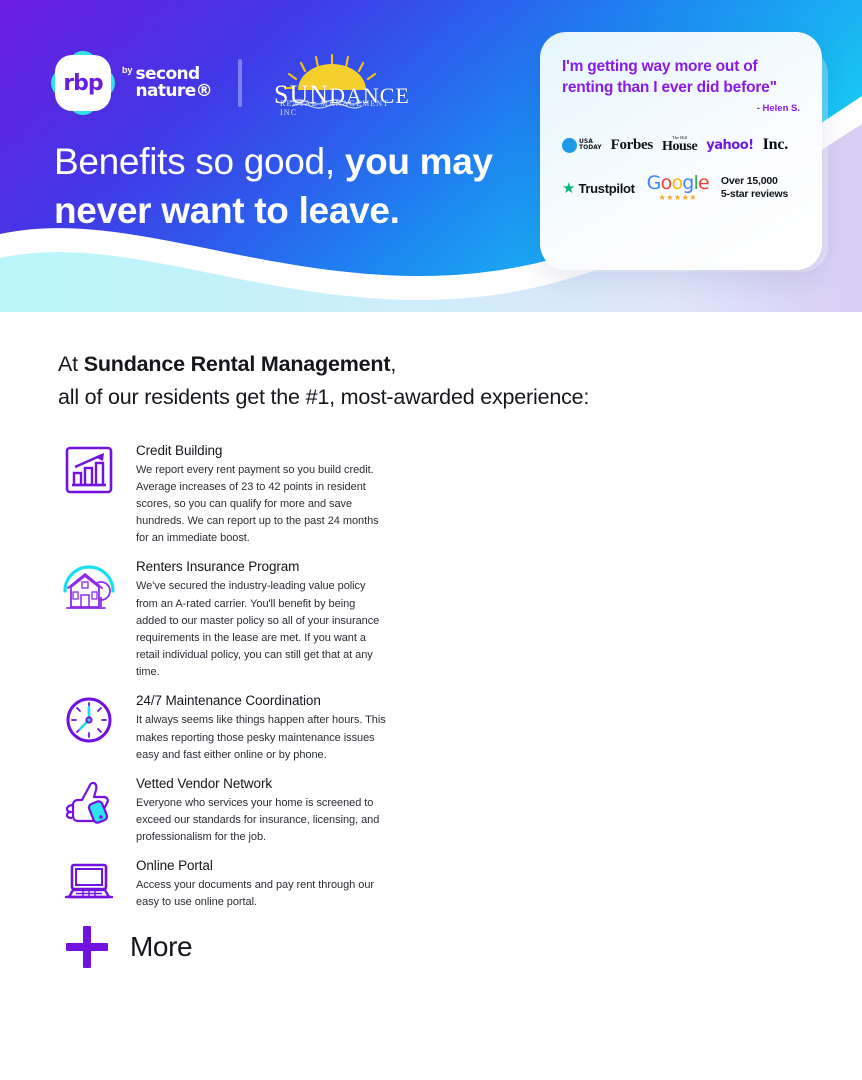 The height and width of the screenshot is (1080, 862). What do you see at coordinates (730, 145) in the screenshot?
I see `yahoo-logo: yahoo!` at bounding box center [730, 145].